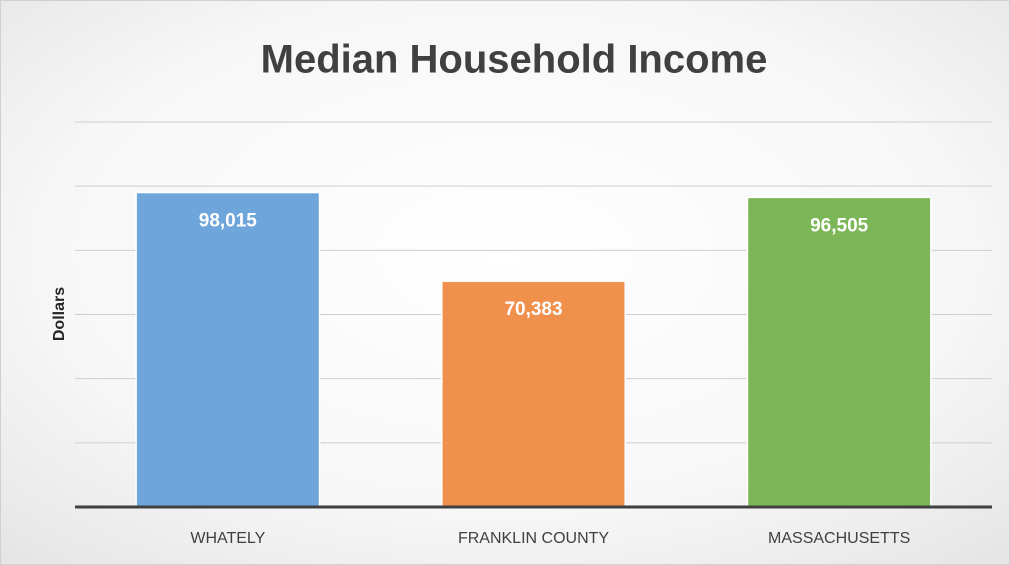 The height and width of the screenshot is (565, 1010). Describe the element at coordinates (533, 538) in the screenshot. I see `x-tick-label: FRANKLIN COUNTY` at that location.